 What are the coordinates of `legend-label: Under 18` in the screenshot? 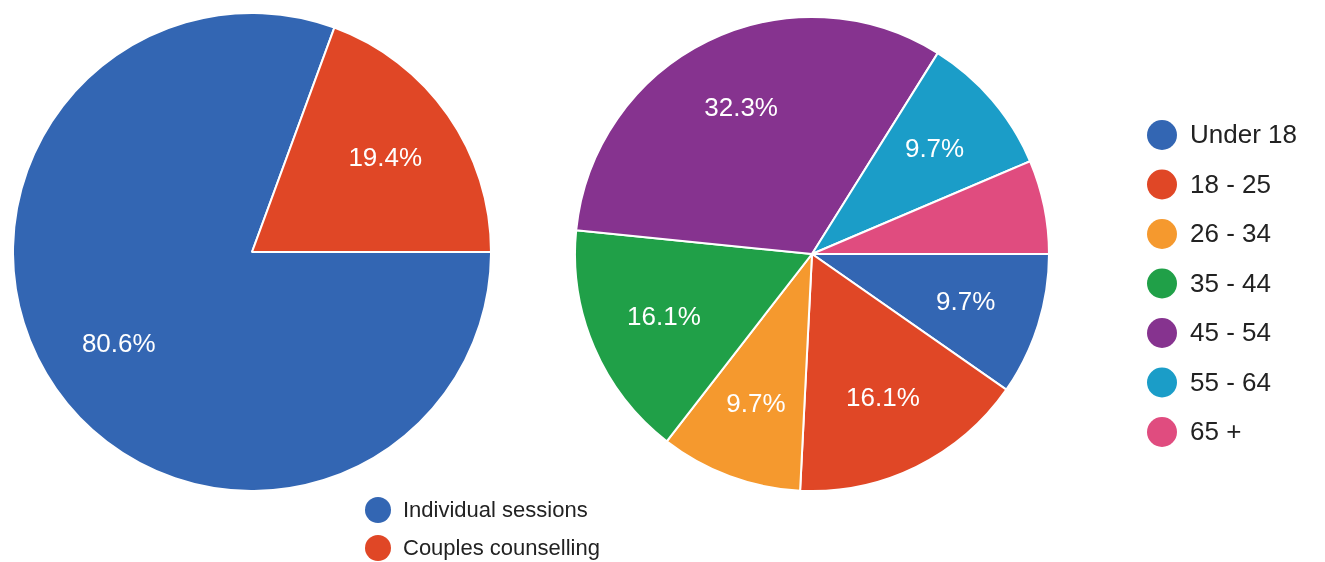 It's located at (1243, 134).